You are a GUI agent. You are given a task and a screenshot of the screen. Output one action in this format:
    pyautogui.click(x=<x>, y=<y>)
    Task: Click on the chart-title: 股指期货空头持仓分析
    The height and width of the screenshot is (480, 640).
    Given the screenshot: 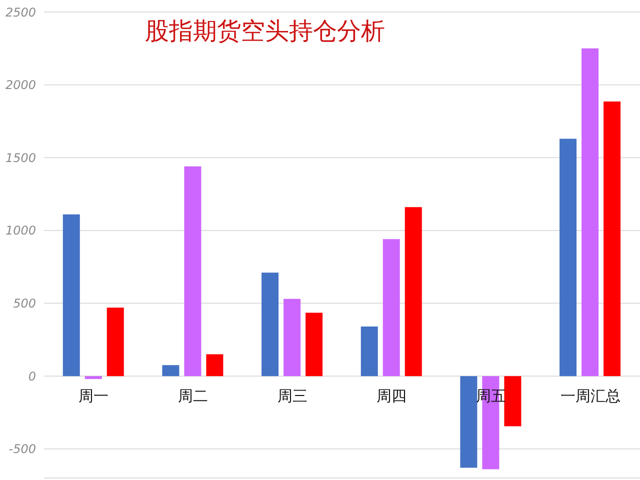 What is the action you would take?
    pyautogui.click(x=265, y=31)
    